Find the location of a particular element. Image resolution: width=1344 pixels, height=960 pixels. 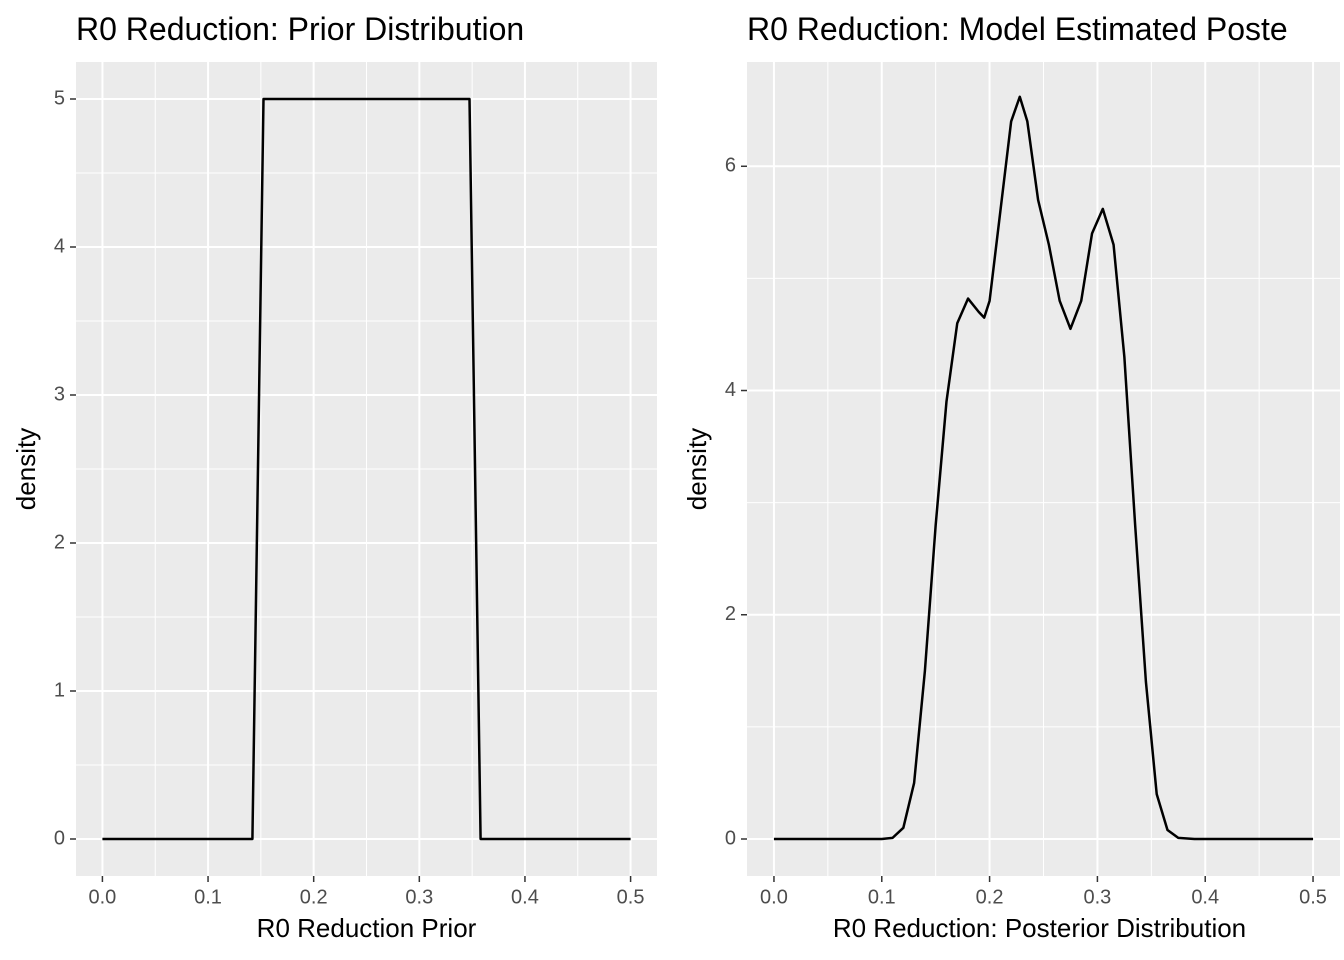

y-tick-label: 3 is located at coordinates (59, 394).